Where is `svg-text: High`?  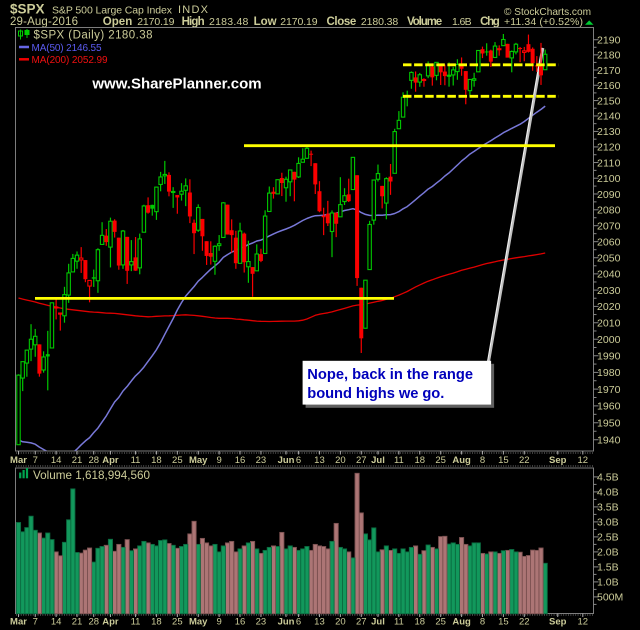
svg-text: High is located at coordinates (193, 22).